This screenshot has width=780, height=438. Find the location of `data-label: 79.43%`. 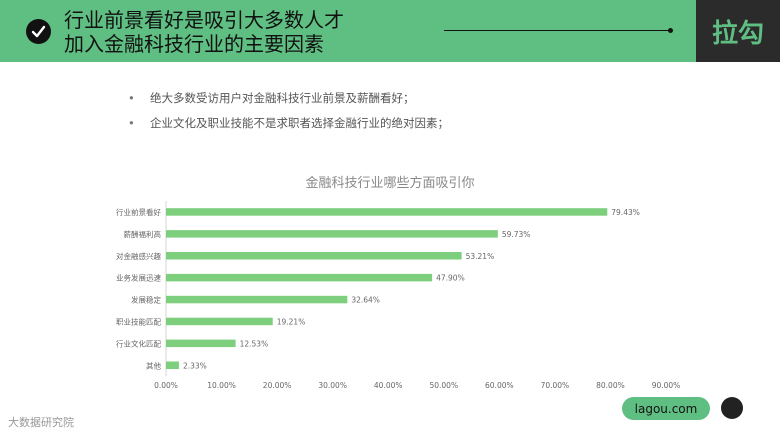

data-label: 79.43% is located at coordinates (625, 212).